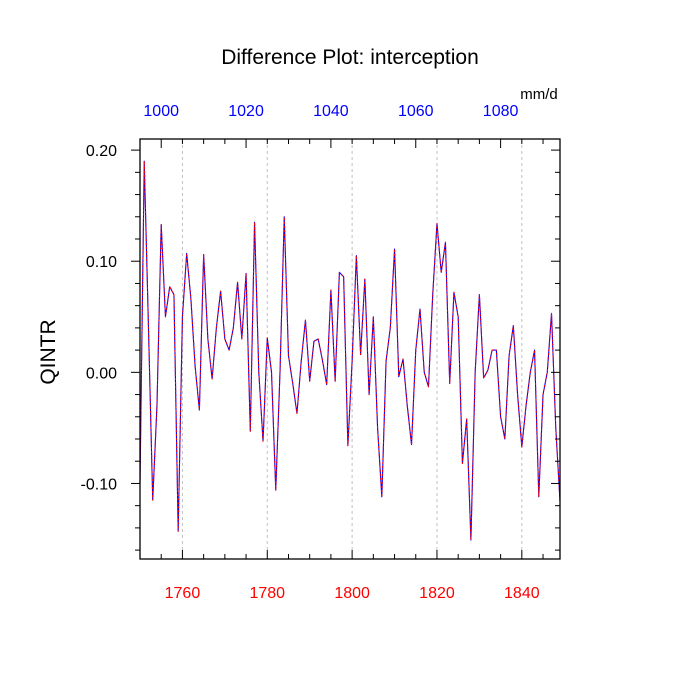  I want to click on y-axis-label: QINTR, so click(48, 351).